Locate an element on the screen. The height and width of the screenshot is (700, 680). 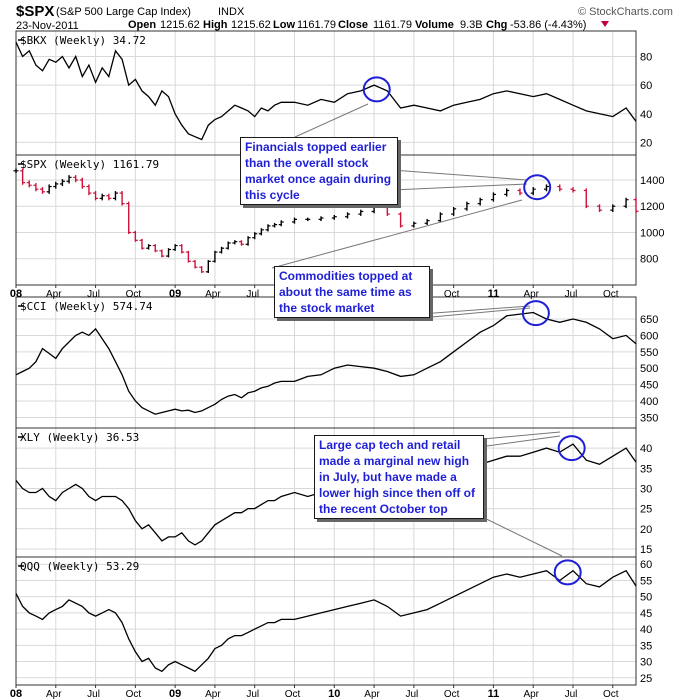
close-label: Close is located at coordinates (353, 25).